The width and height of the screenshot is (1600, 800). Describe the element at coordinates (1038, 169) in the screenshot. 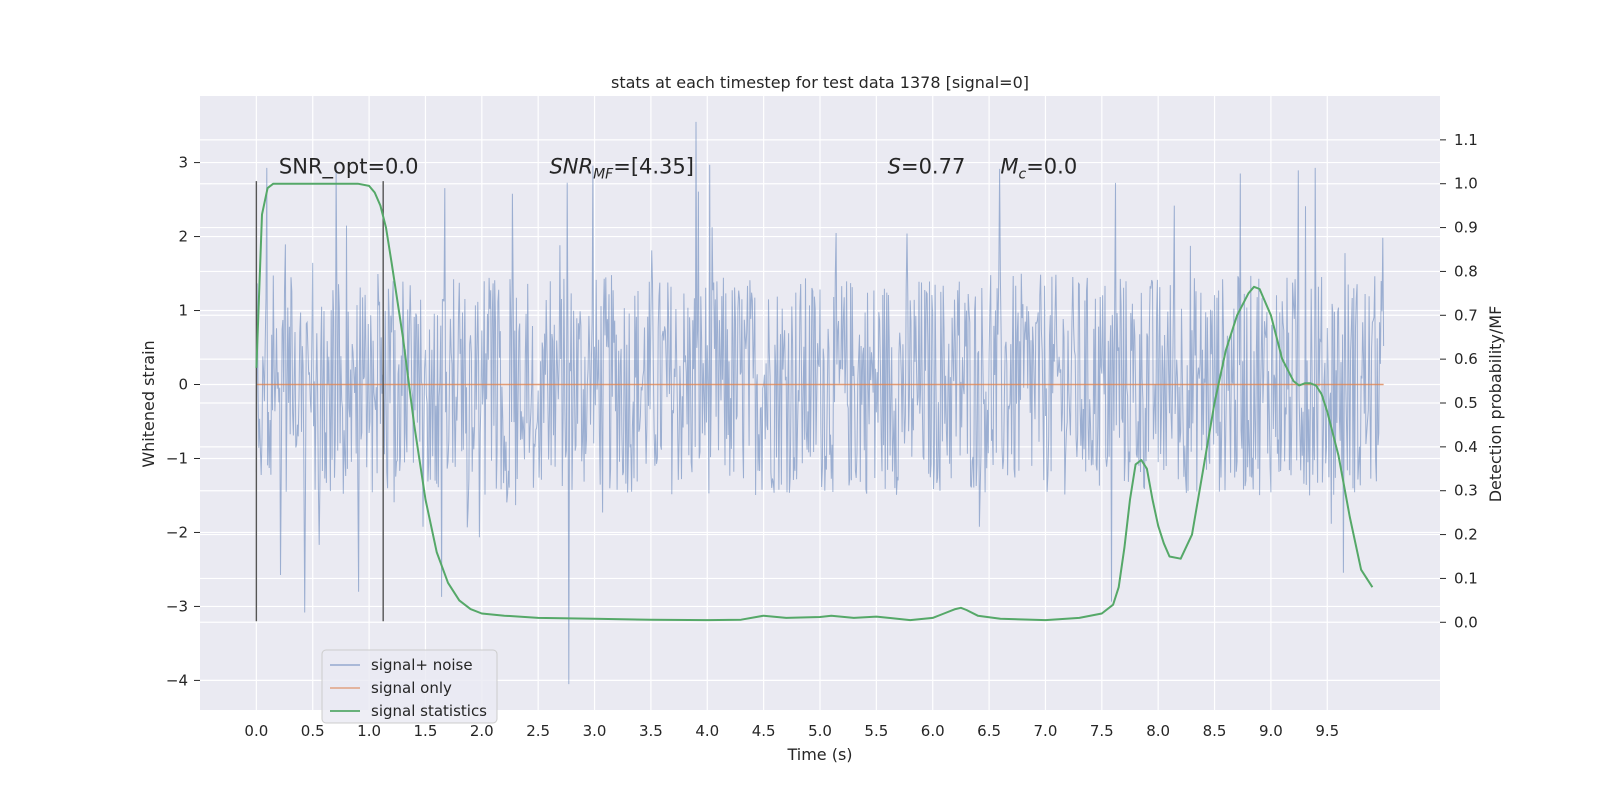

I see `annotation-mc: Mc=0.0` at that location.